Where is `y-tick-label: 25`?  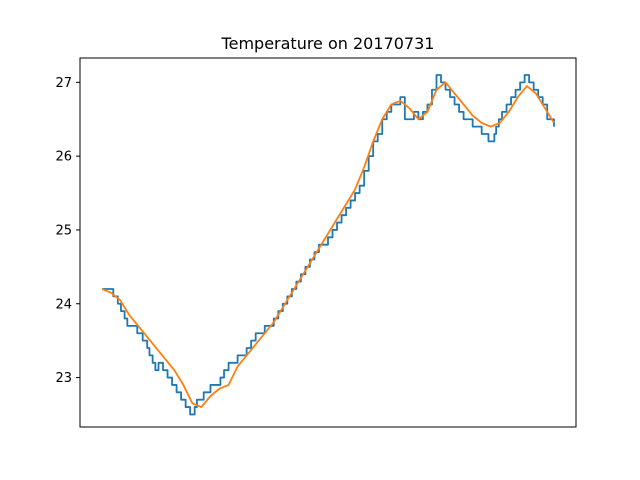
y-tick-label: 25 is located at coordinates (63, 230).